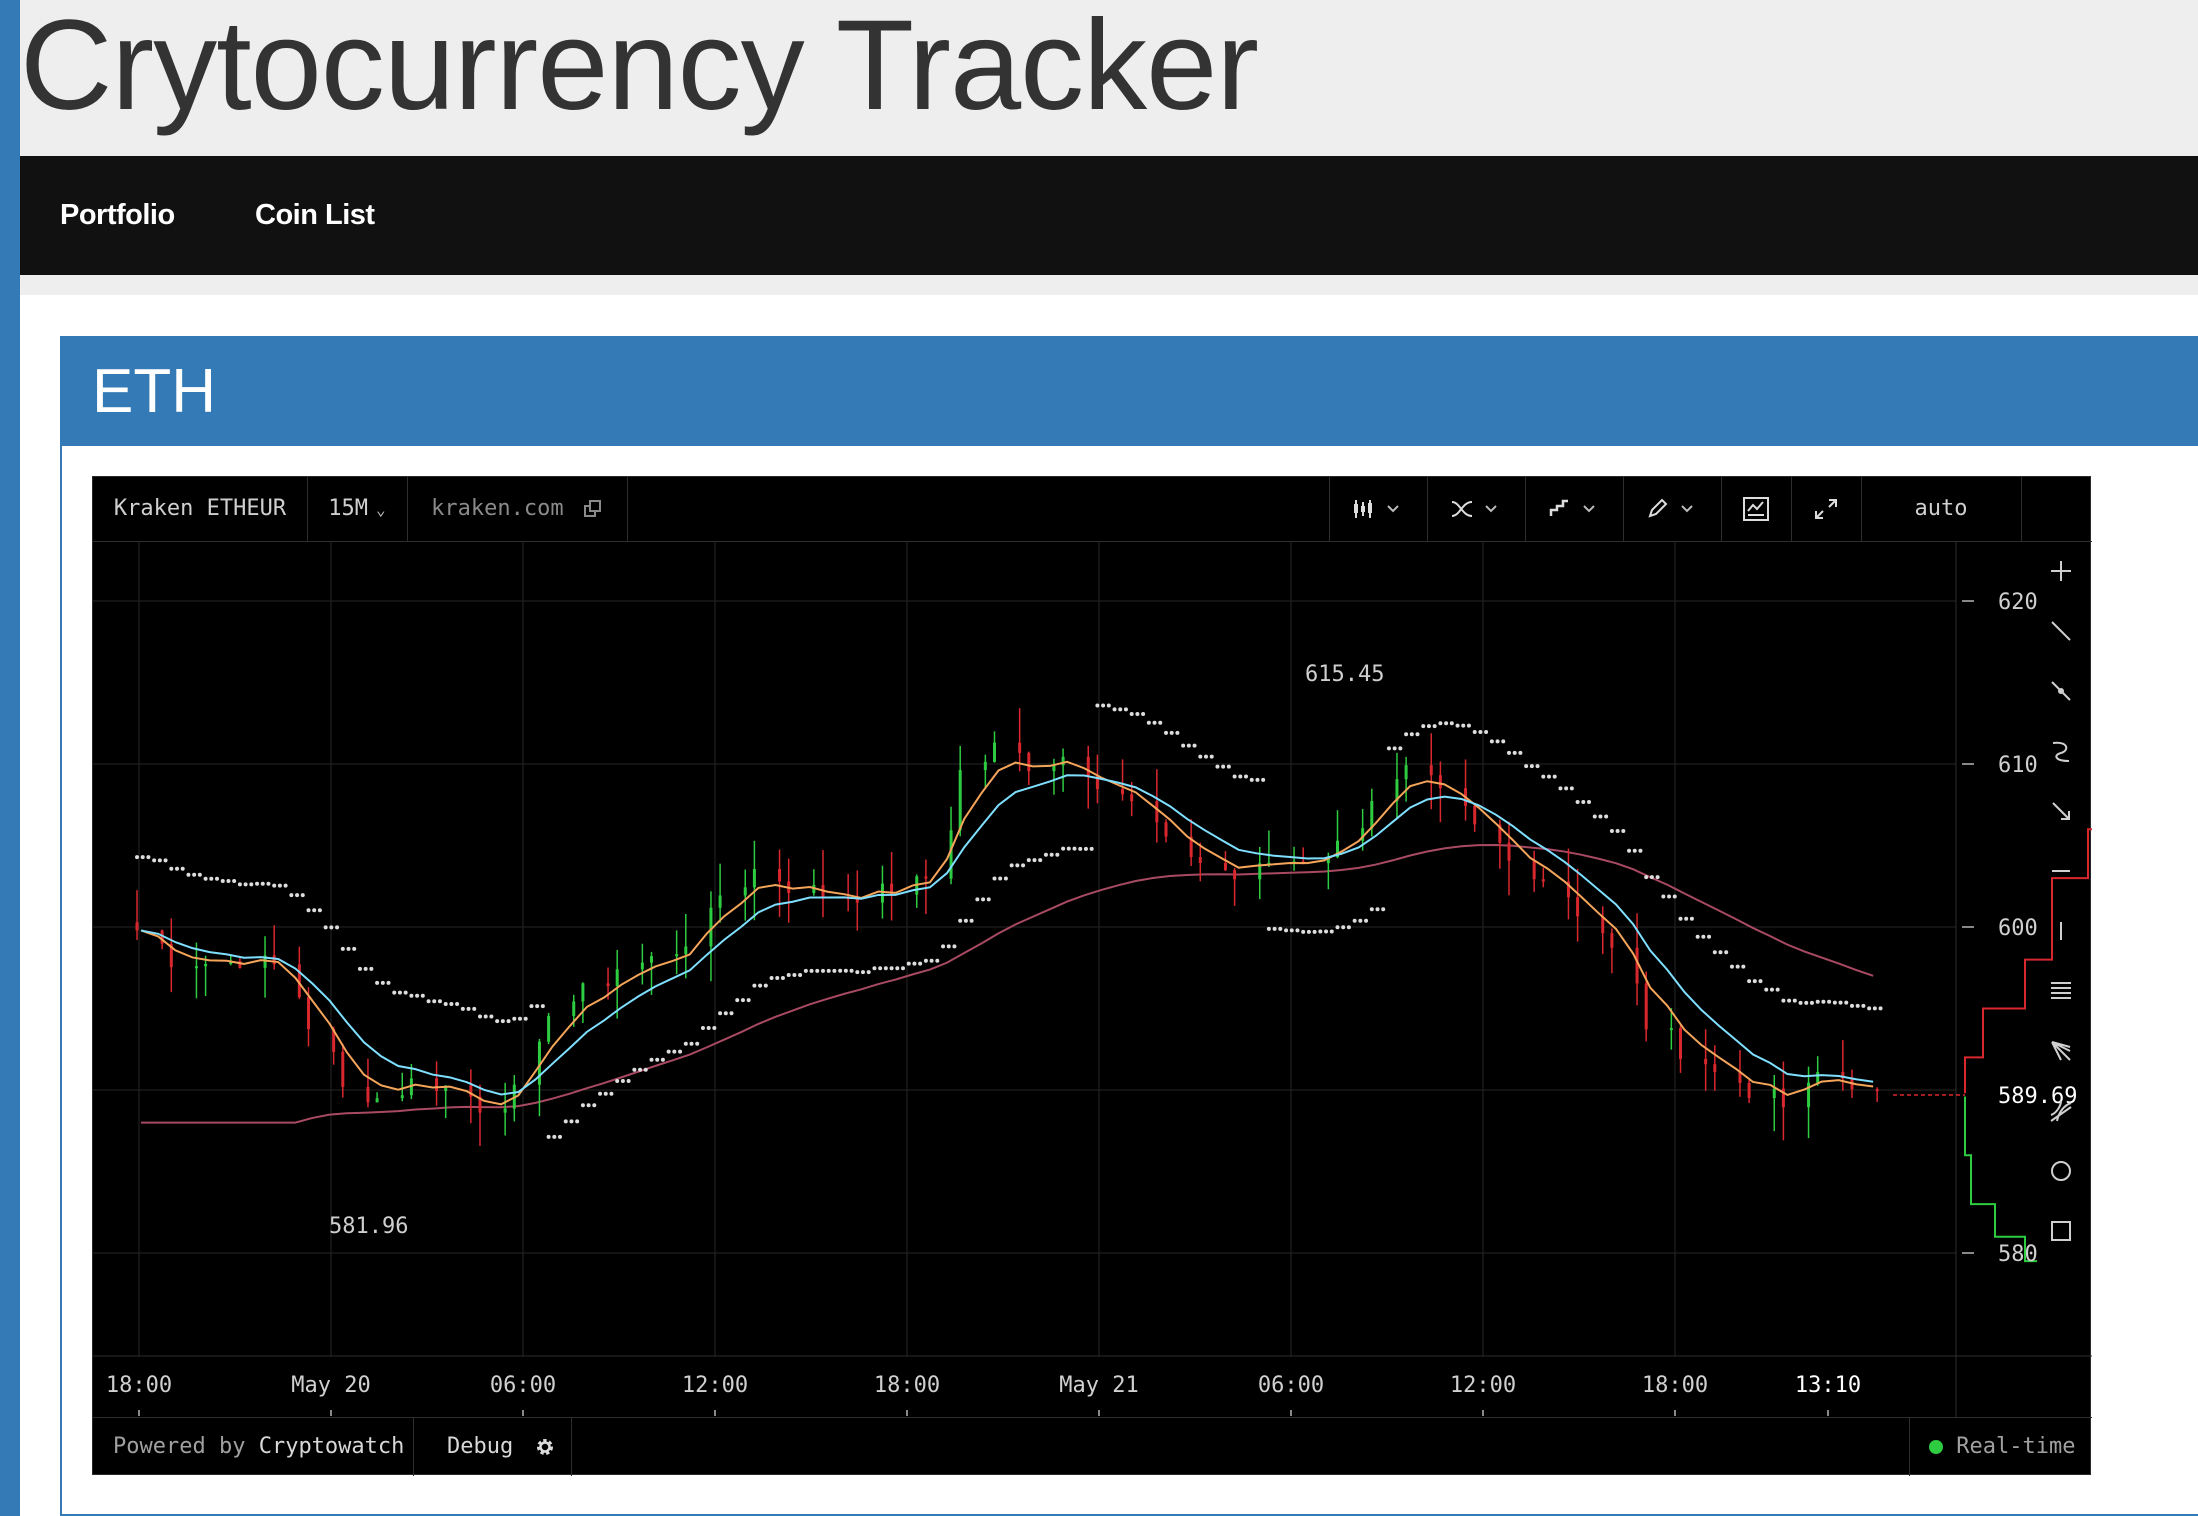 The image size is (2198, 1516). What do you see at coordinates (117, 215) in the screenshot?
I see `nav-item-portfolio: Portfolio` at bounding box center [117, 215].